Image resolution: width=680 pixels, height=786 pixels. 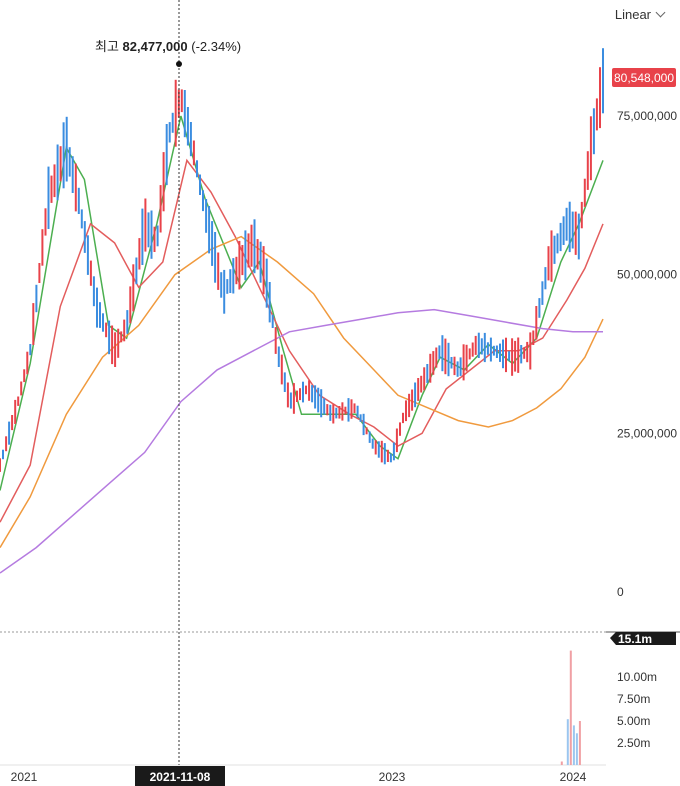 I want to click on volume-axis: 2.50m 5.00m 7.50m 10.00m, so click(x=637, y=710).